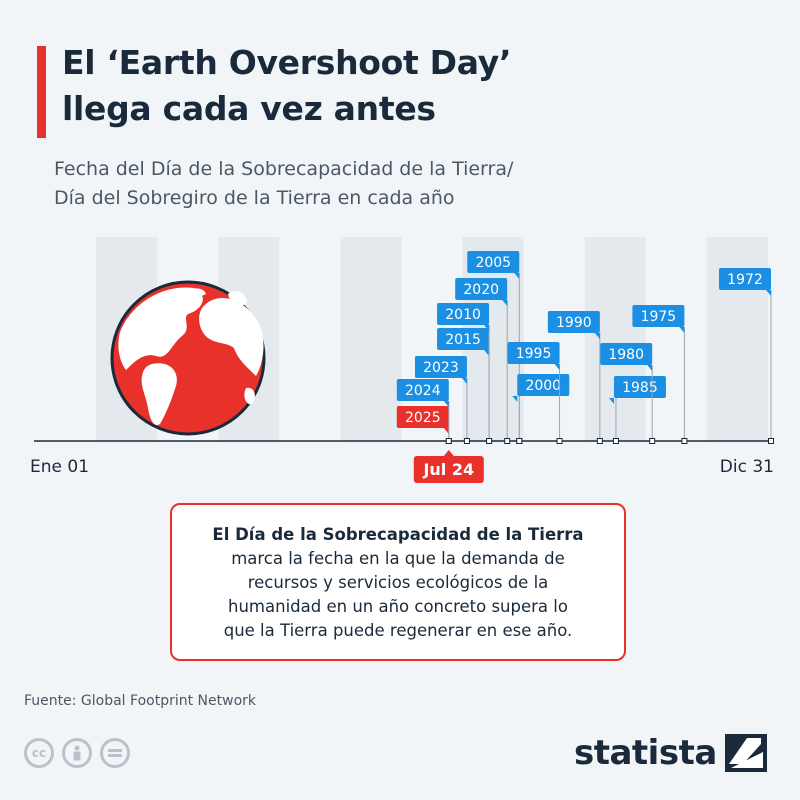  I want to click on statista-logo-icon, so click(745, 753).